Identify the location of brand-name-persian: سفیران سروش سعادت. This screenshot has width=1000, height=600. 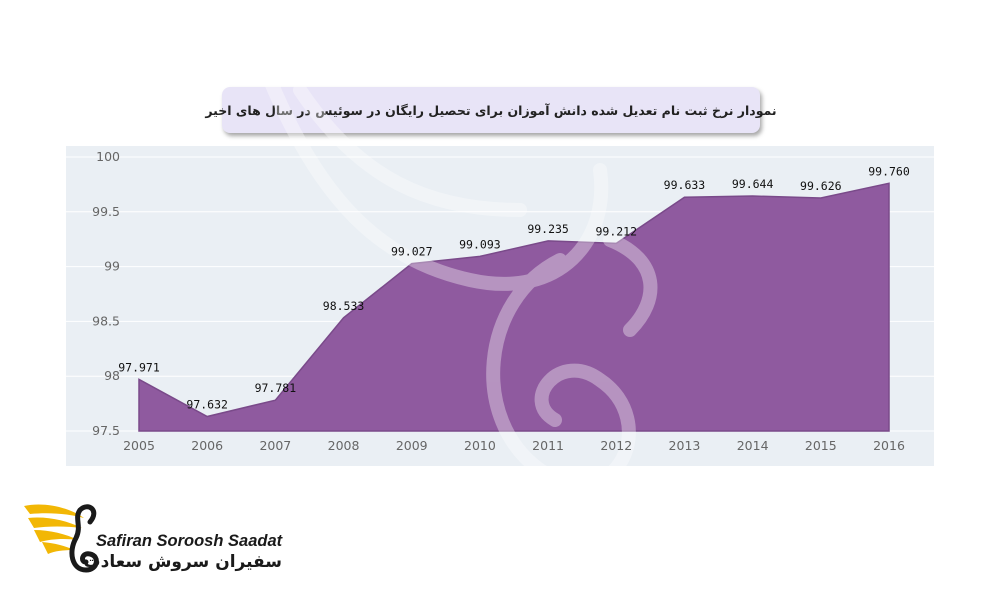
(182, 562).